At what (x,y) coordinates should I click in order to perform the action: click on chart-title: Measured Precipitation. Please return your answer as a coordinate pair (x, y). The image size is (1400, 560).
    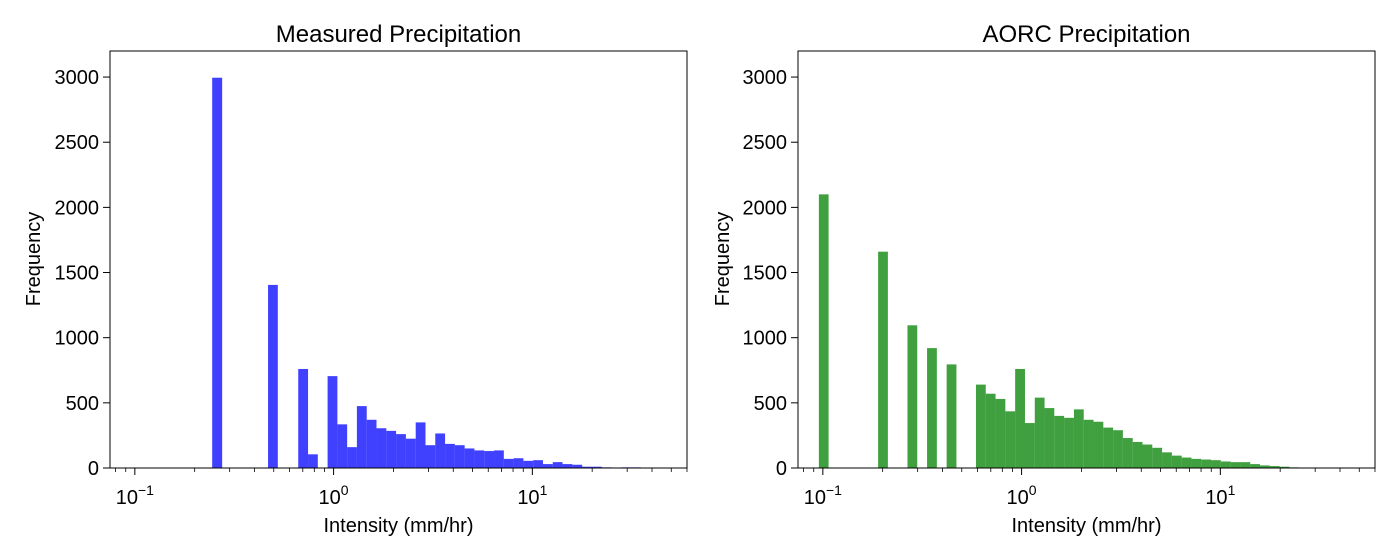
    Looking at the image, I should click on (398, 34).